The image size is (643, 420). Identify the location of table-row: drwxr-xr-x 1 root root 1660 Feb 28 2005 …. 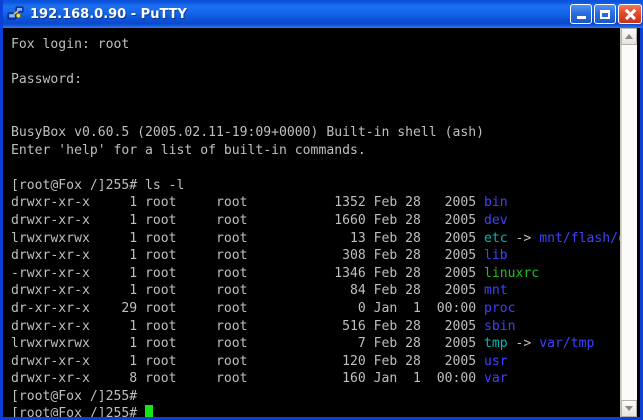
(318, 221).